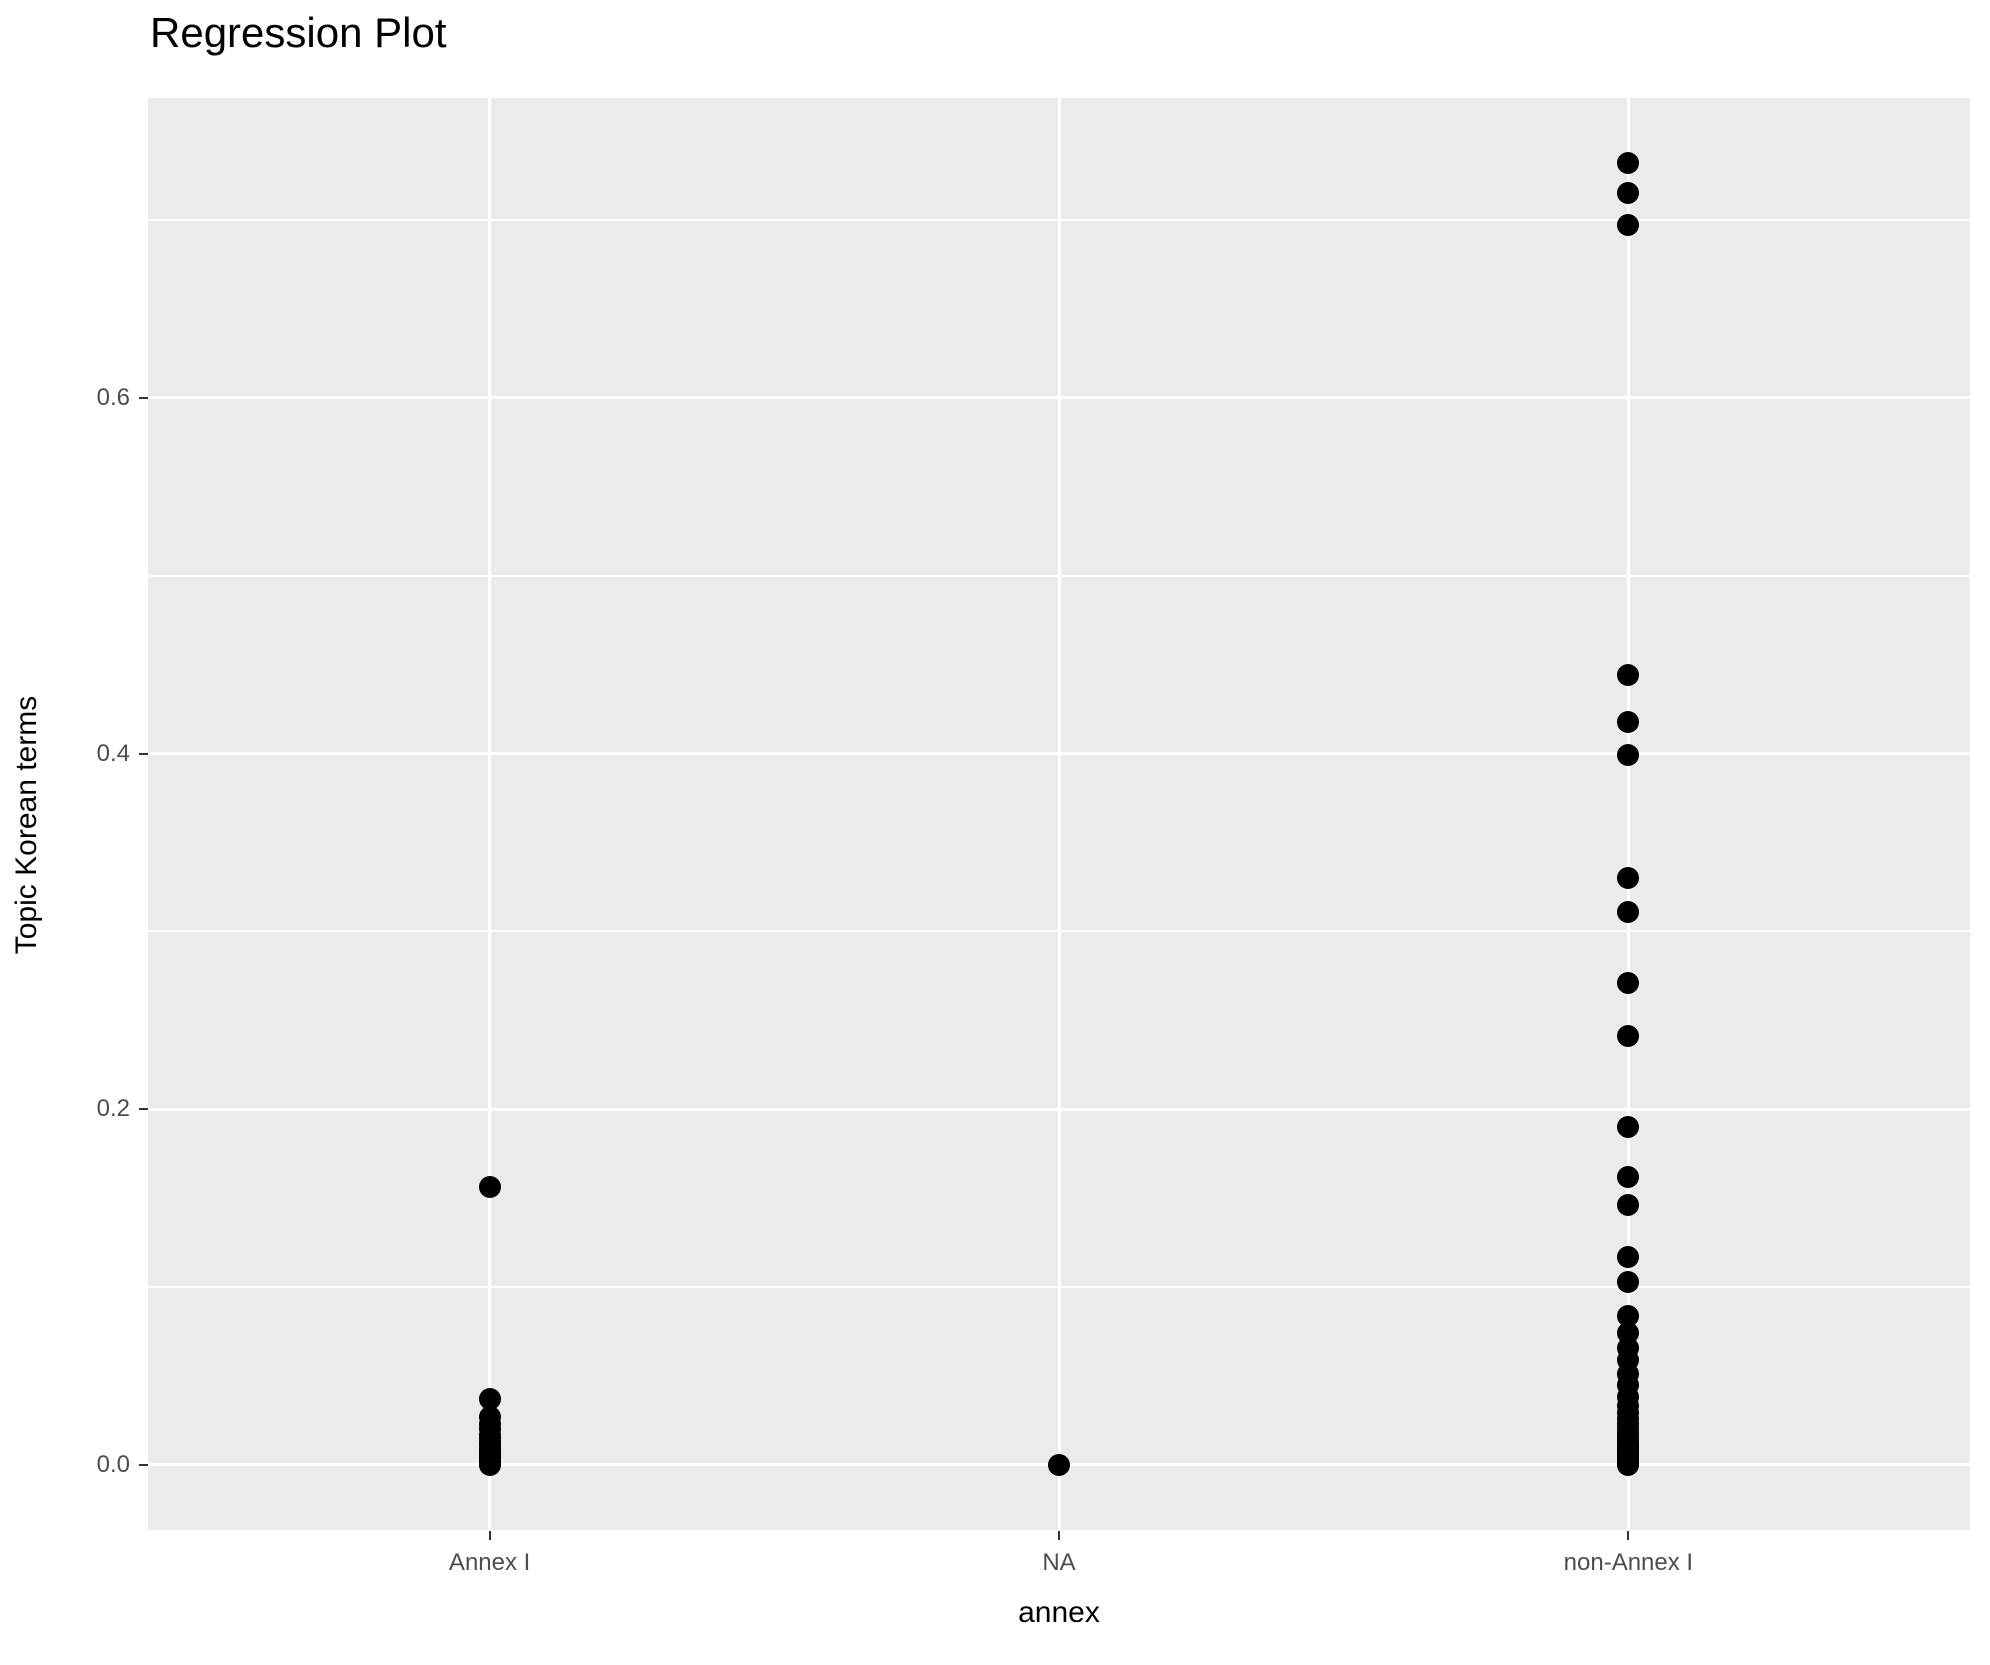  I want to click on plot-title: Regression Plot, so click(298, 32).